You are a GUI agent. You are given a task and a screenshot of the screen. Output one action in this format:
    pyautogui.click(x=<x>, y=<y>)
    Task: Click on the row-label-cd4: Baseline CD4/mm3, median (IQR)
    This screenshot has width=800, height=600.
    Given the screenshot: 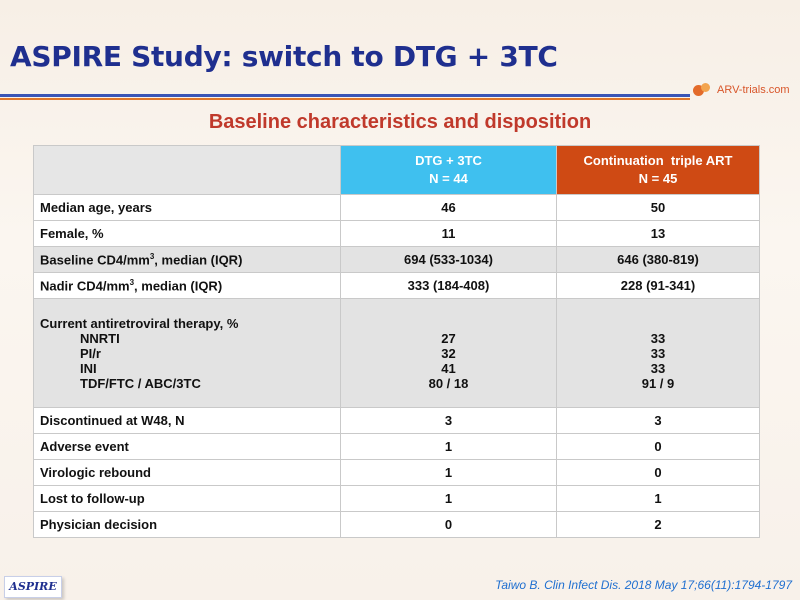 What is the action you would take?
    pyautogui.click(x=187, y=259)
    